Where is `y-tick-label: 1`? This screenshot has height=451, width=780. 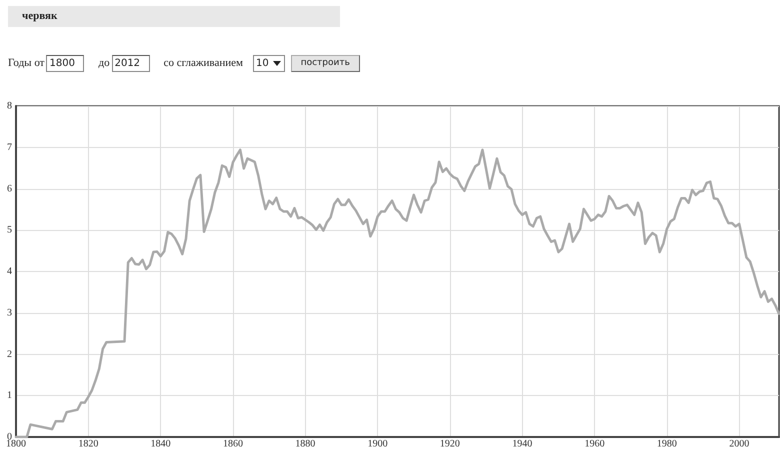
y-tick-label: 1 is located at coordinates (9, 396).